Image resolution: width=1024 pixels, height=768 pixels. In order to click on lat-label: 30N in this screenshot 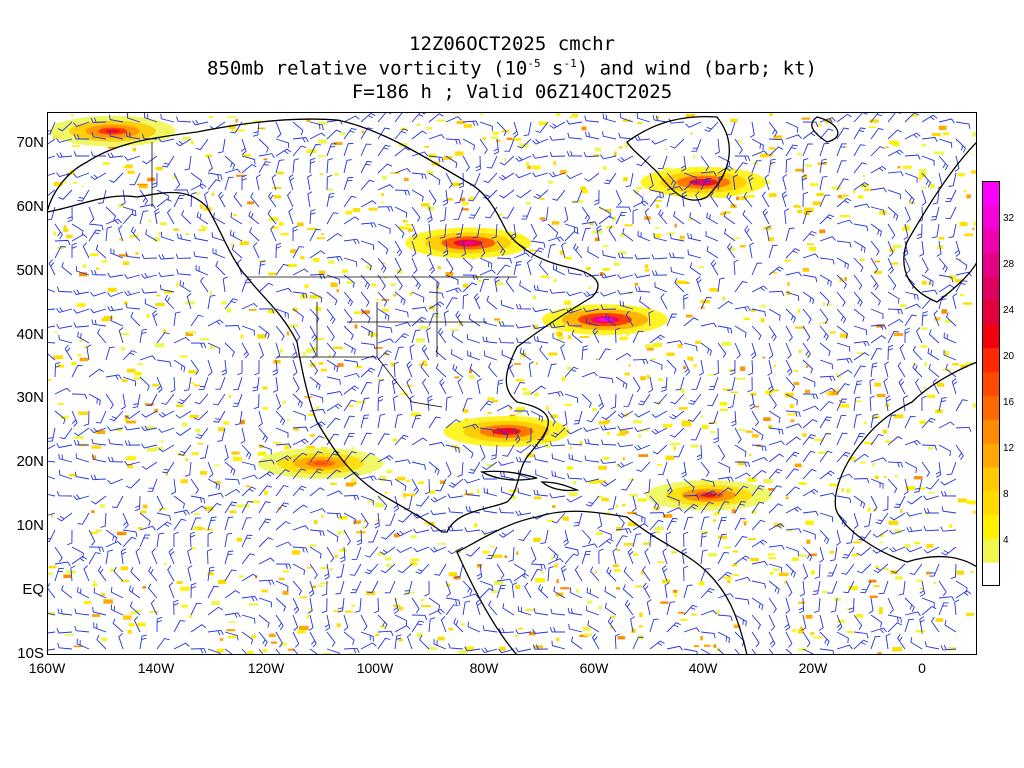, I will do `click(30, 397)`.